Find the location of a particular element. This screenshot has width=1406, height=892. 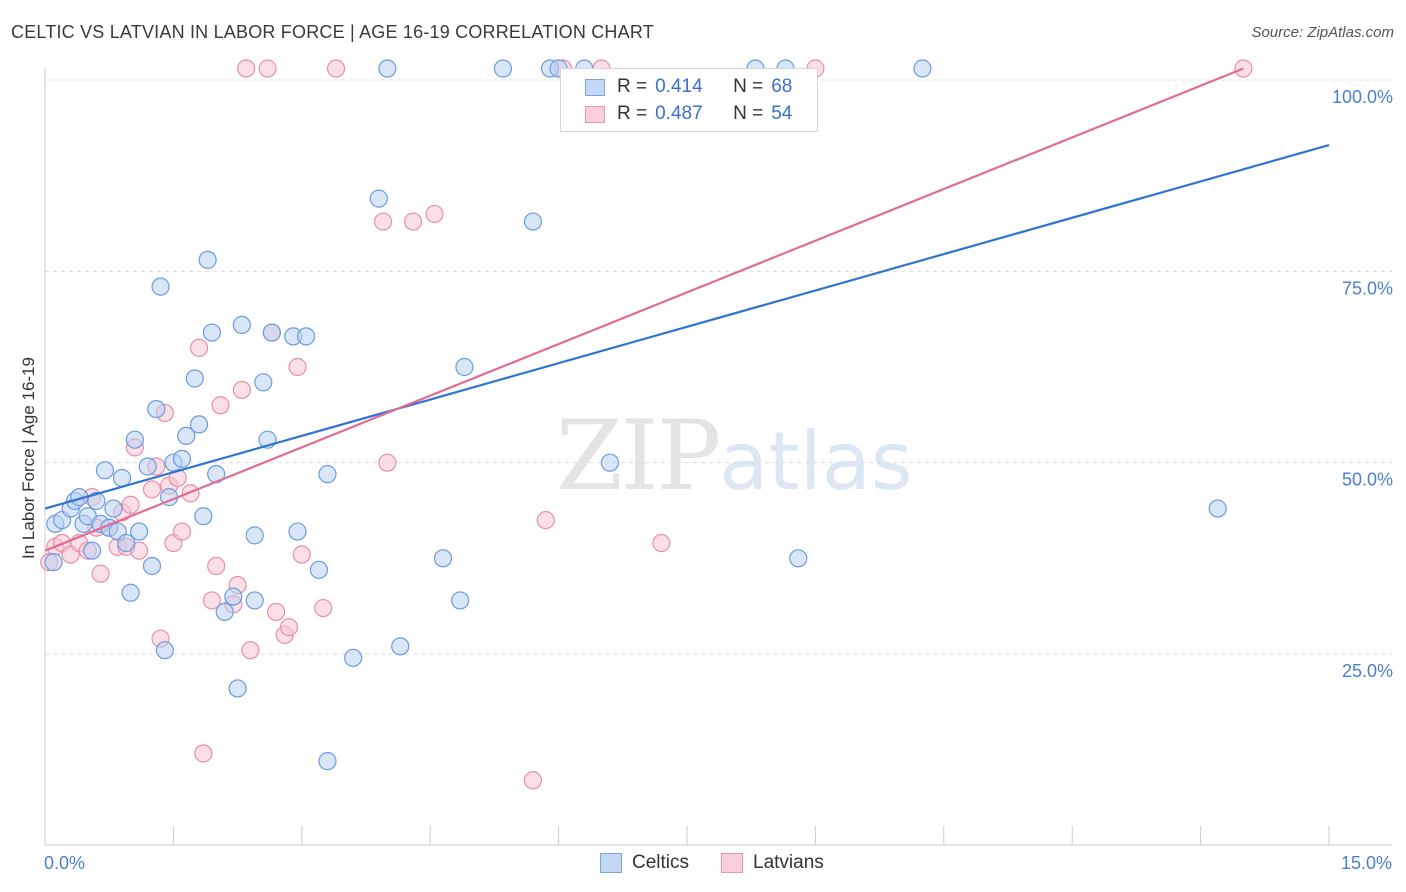

bottom-legend: Celtics Latvians is located at coordinates (728, 863).